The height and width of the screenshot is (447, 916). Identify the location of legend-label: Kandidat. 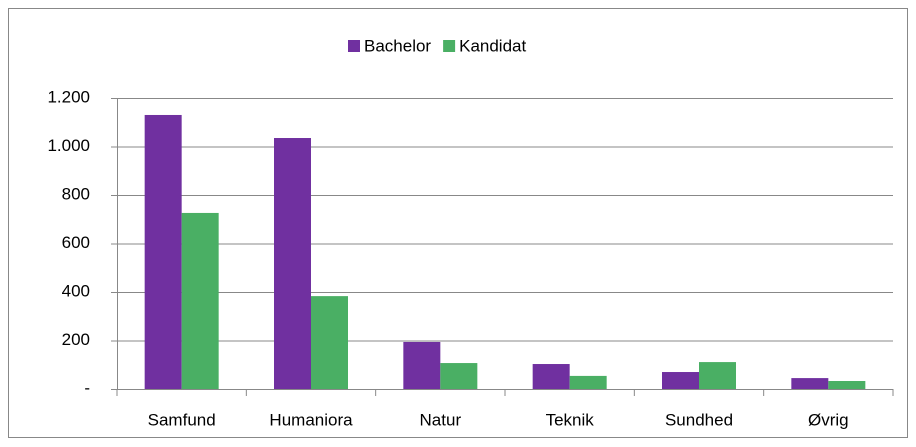
(492, 45).